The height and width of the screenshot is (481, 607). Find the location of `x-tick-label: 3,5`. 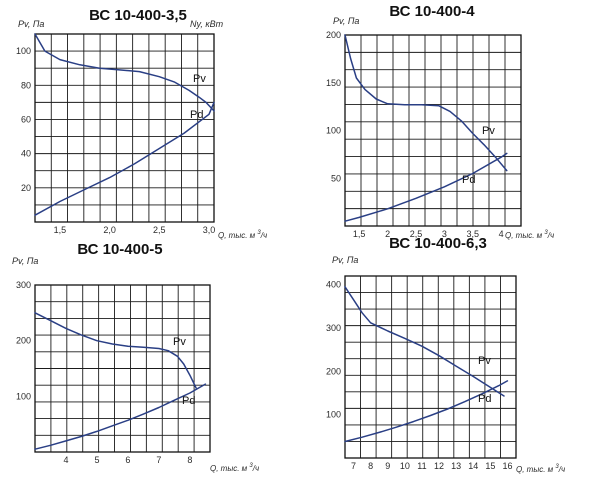

x-tick-label: 3,5 is located at coordinates (472, 234).